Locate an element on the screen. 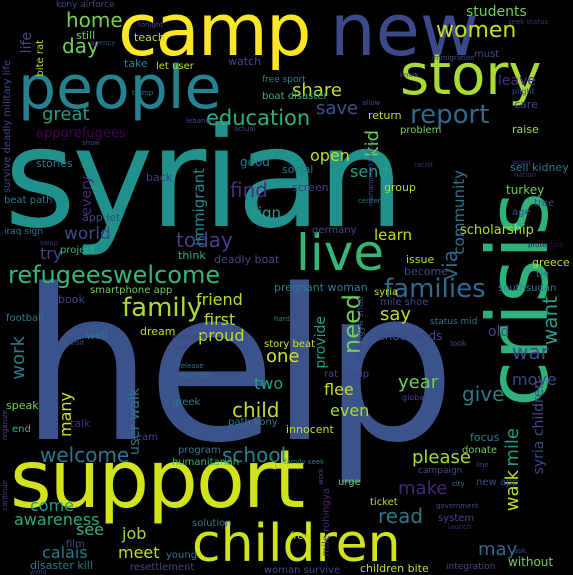  word-world-small: world is located at coordinates (38, 572).